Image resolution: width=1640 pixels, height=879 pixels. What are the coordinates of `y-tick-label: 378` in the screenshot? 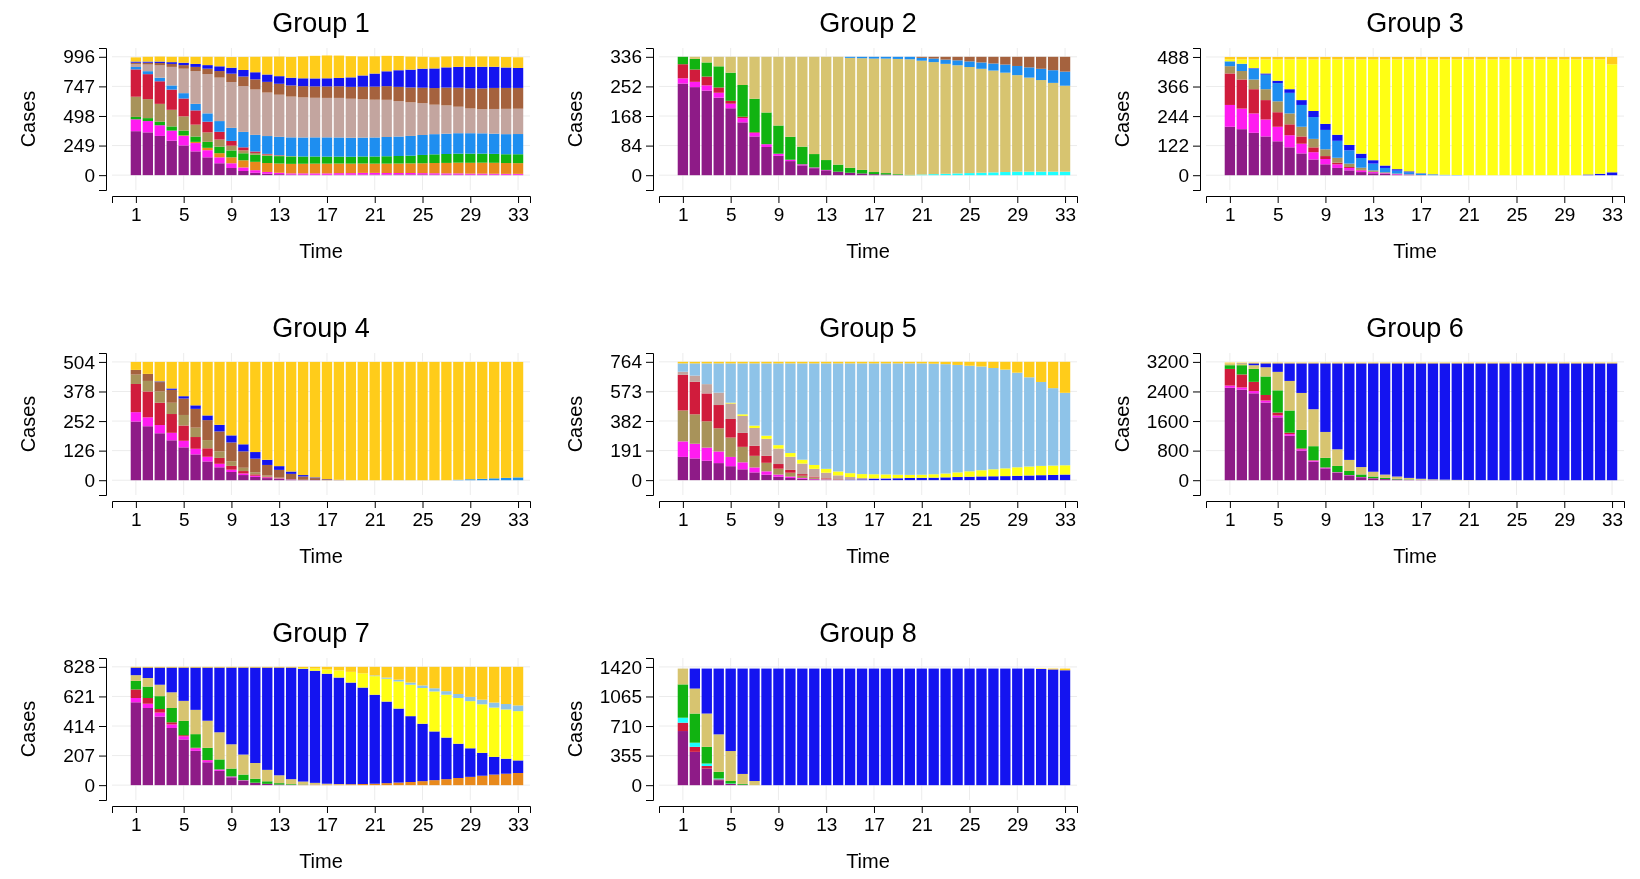 It's located at (79, 392).